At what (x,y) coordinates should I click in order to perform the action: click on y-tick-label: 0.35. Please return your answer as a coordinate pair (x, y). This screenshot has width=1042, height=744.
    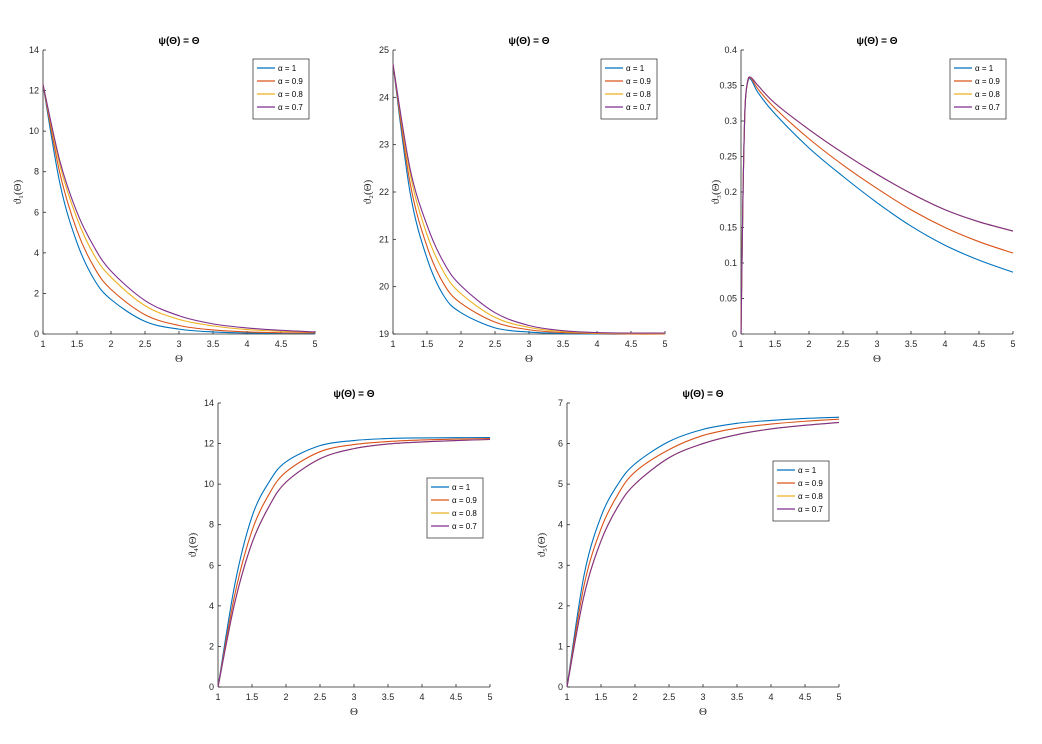
    Looking at the image, I should click on (728, 86).